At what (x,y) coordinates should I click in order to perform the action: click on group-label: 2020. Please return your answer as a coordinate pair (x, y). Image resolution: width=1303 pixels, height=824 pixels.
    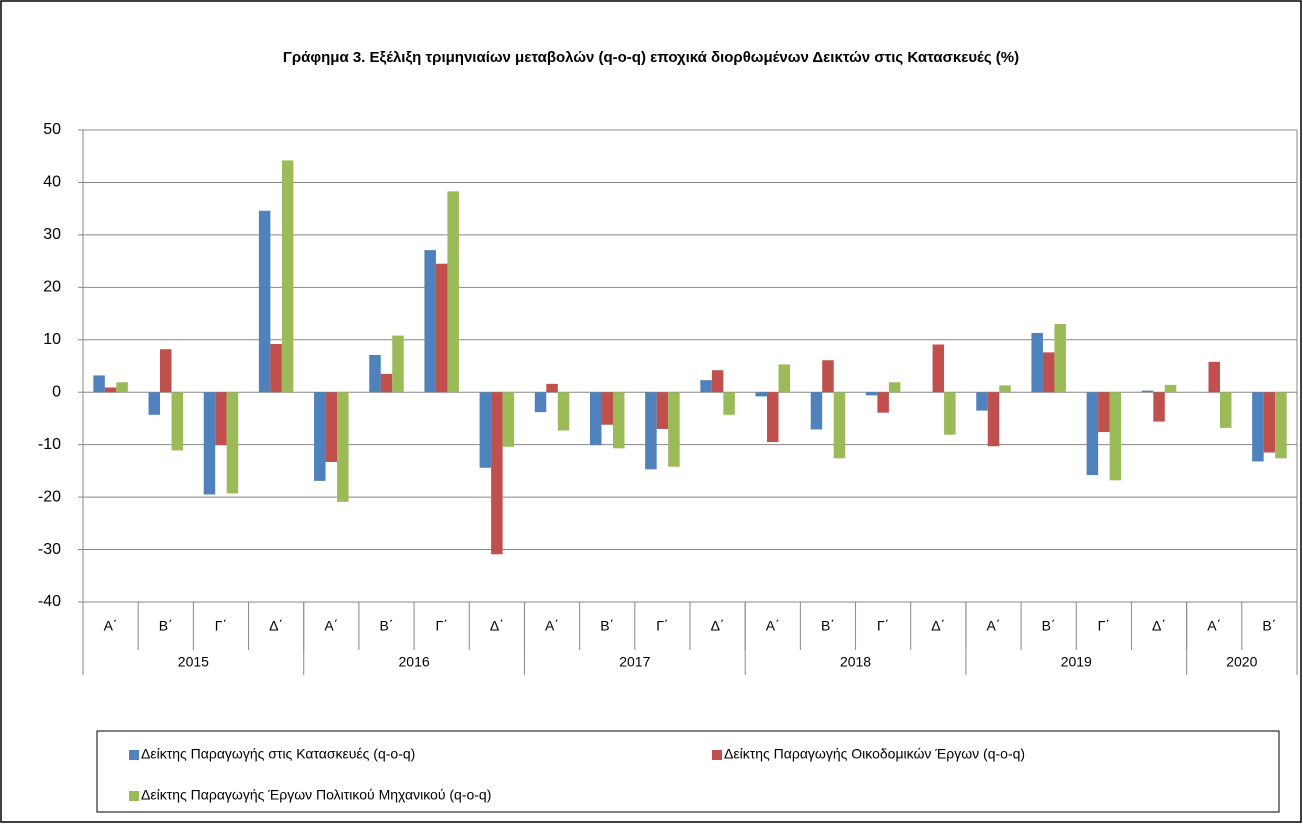
    Looking at the image, I should click on (1241, 662).